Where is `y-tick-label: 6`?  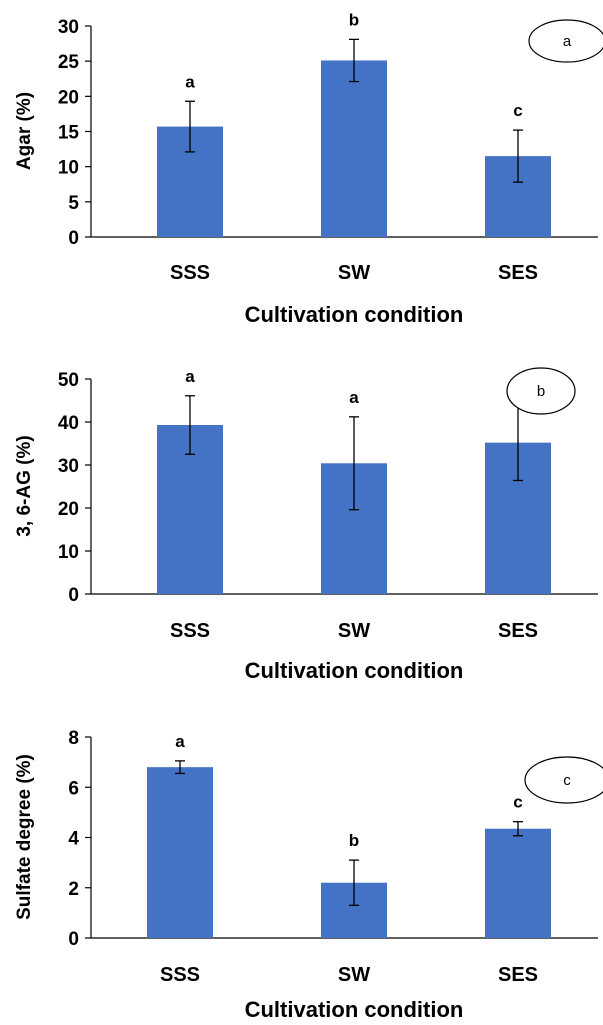
y-tick-label: 6 is located at coordinates (73, 788).